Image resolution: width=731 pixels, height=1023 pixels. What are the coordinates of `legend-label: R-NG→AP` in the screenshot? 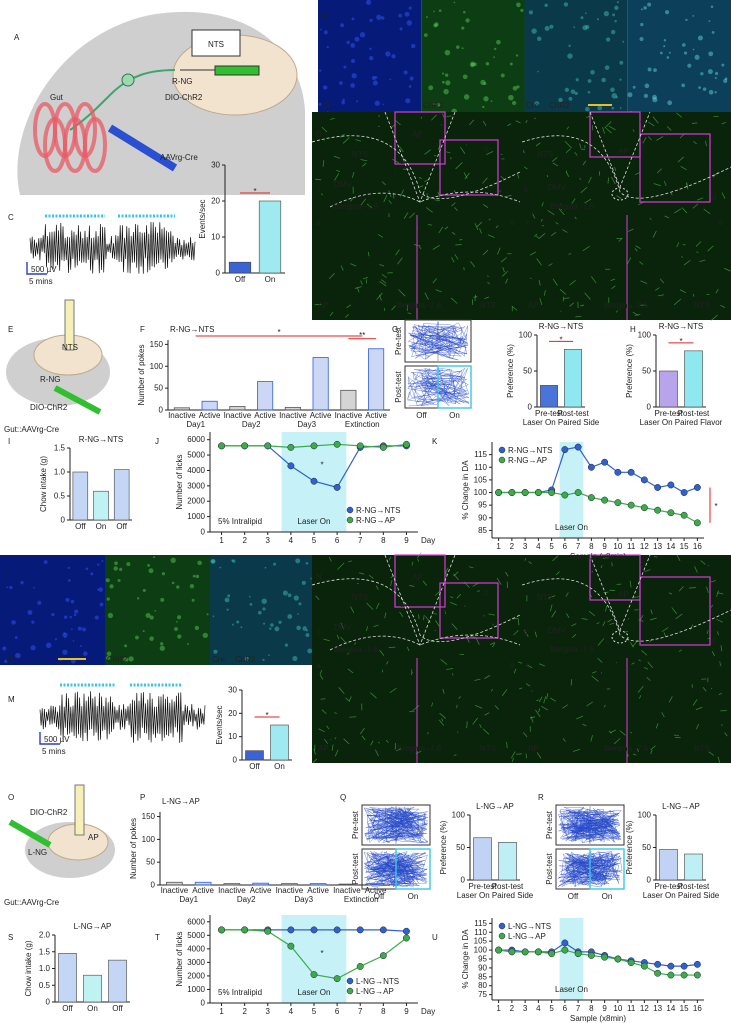 It's located at (375, 520).